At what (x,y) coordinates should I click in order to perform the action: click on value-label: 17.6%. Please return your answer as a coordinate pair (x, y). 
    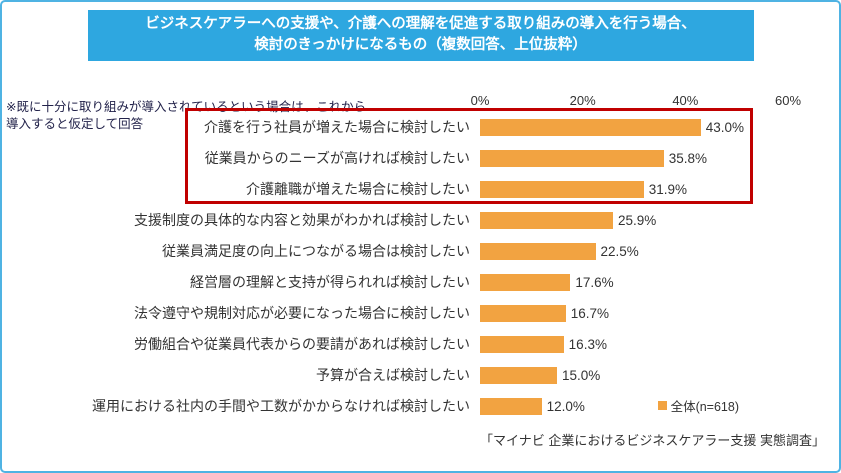
    Looking at the image, I should click on (594, 282).